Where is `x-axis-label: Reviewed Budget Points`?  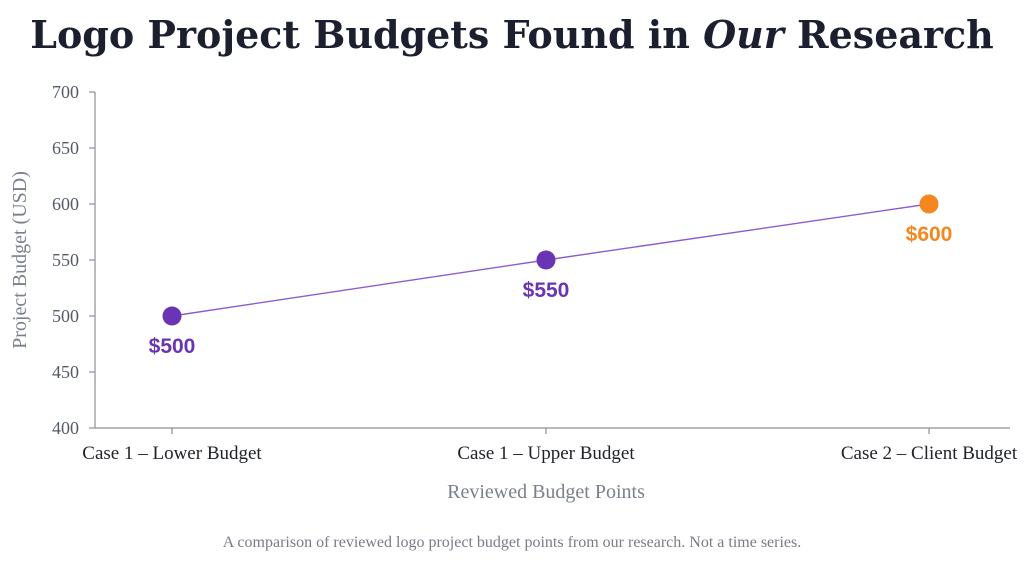
x-axis-label: Reviewed Budget Points is located at coordinates (546, 492).